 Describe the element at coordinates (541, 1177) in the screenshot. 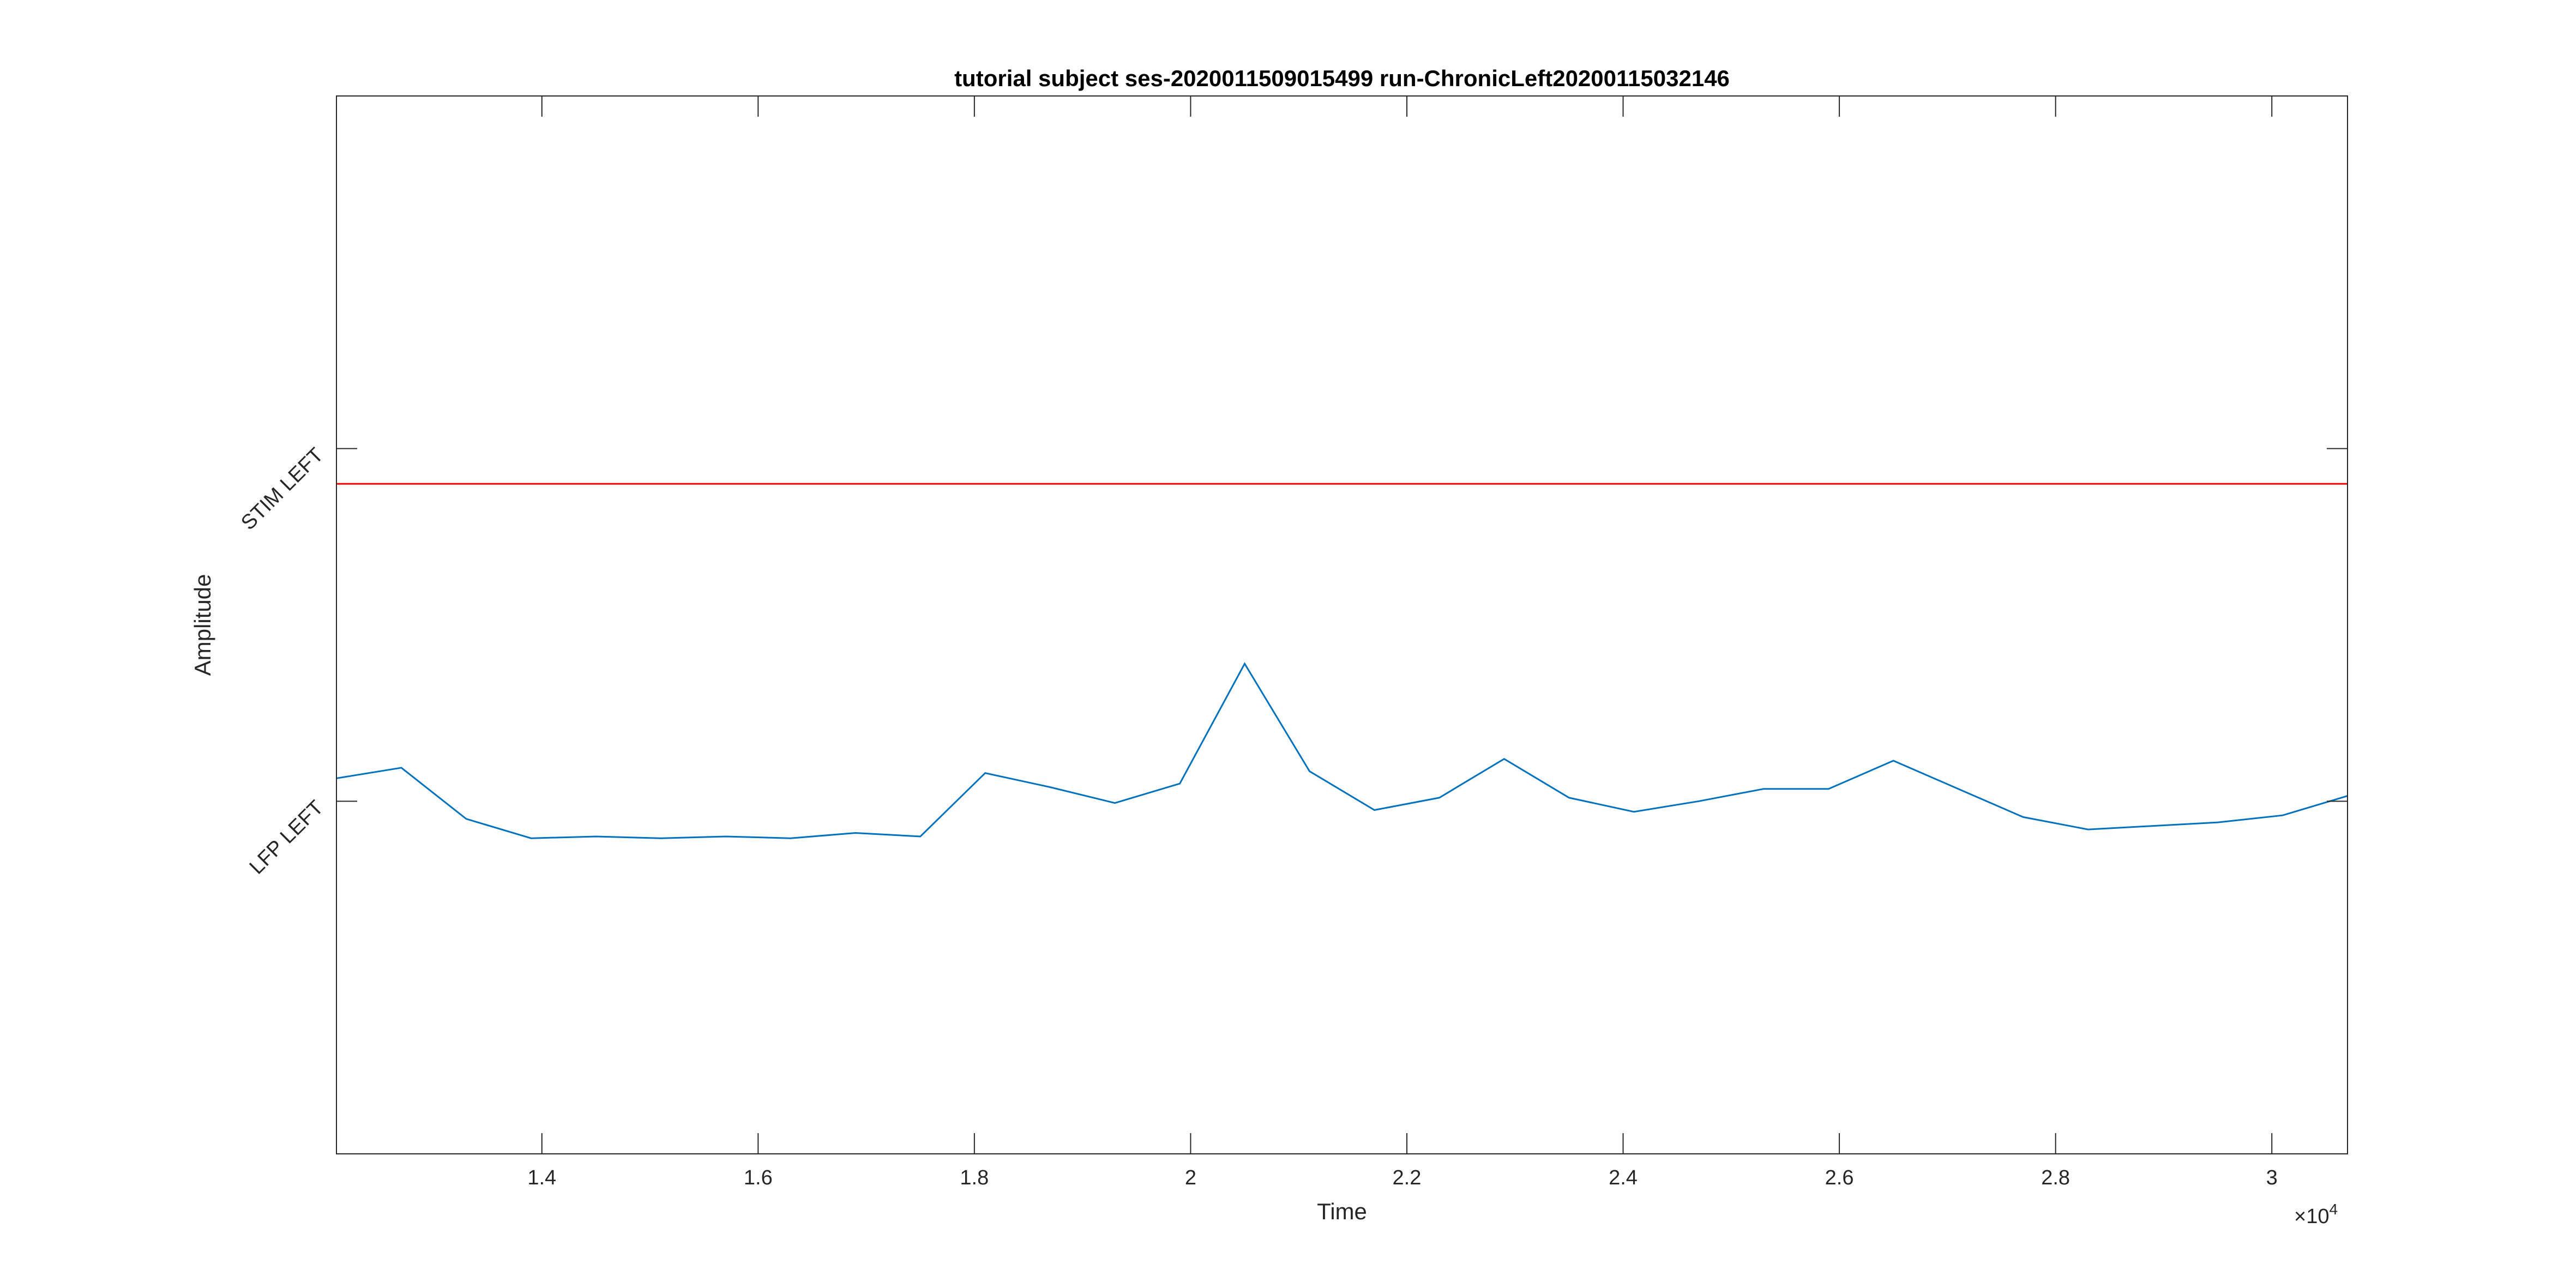

I see `x-tick-label: 1.4` at that location.